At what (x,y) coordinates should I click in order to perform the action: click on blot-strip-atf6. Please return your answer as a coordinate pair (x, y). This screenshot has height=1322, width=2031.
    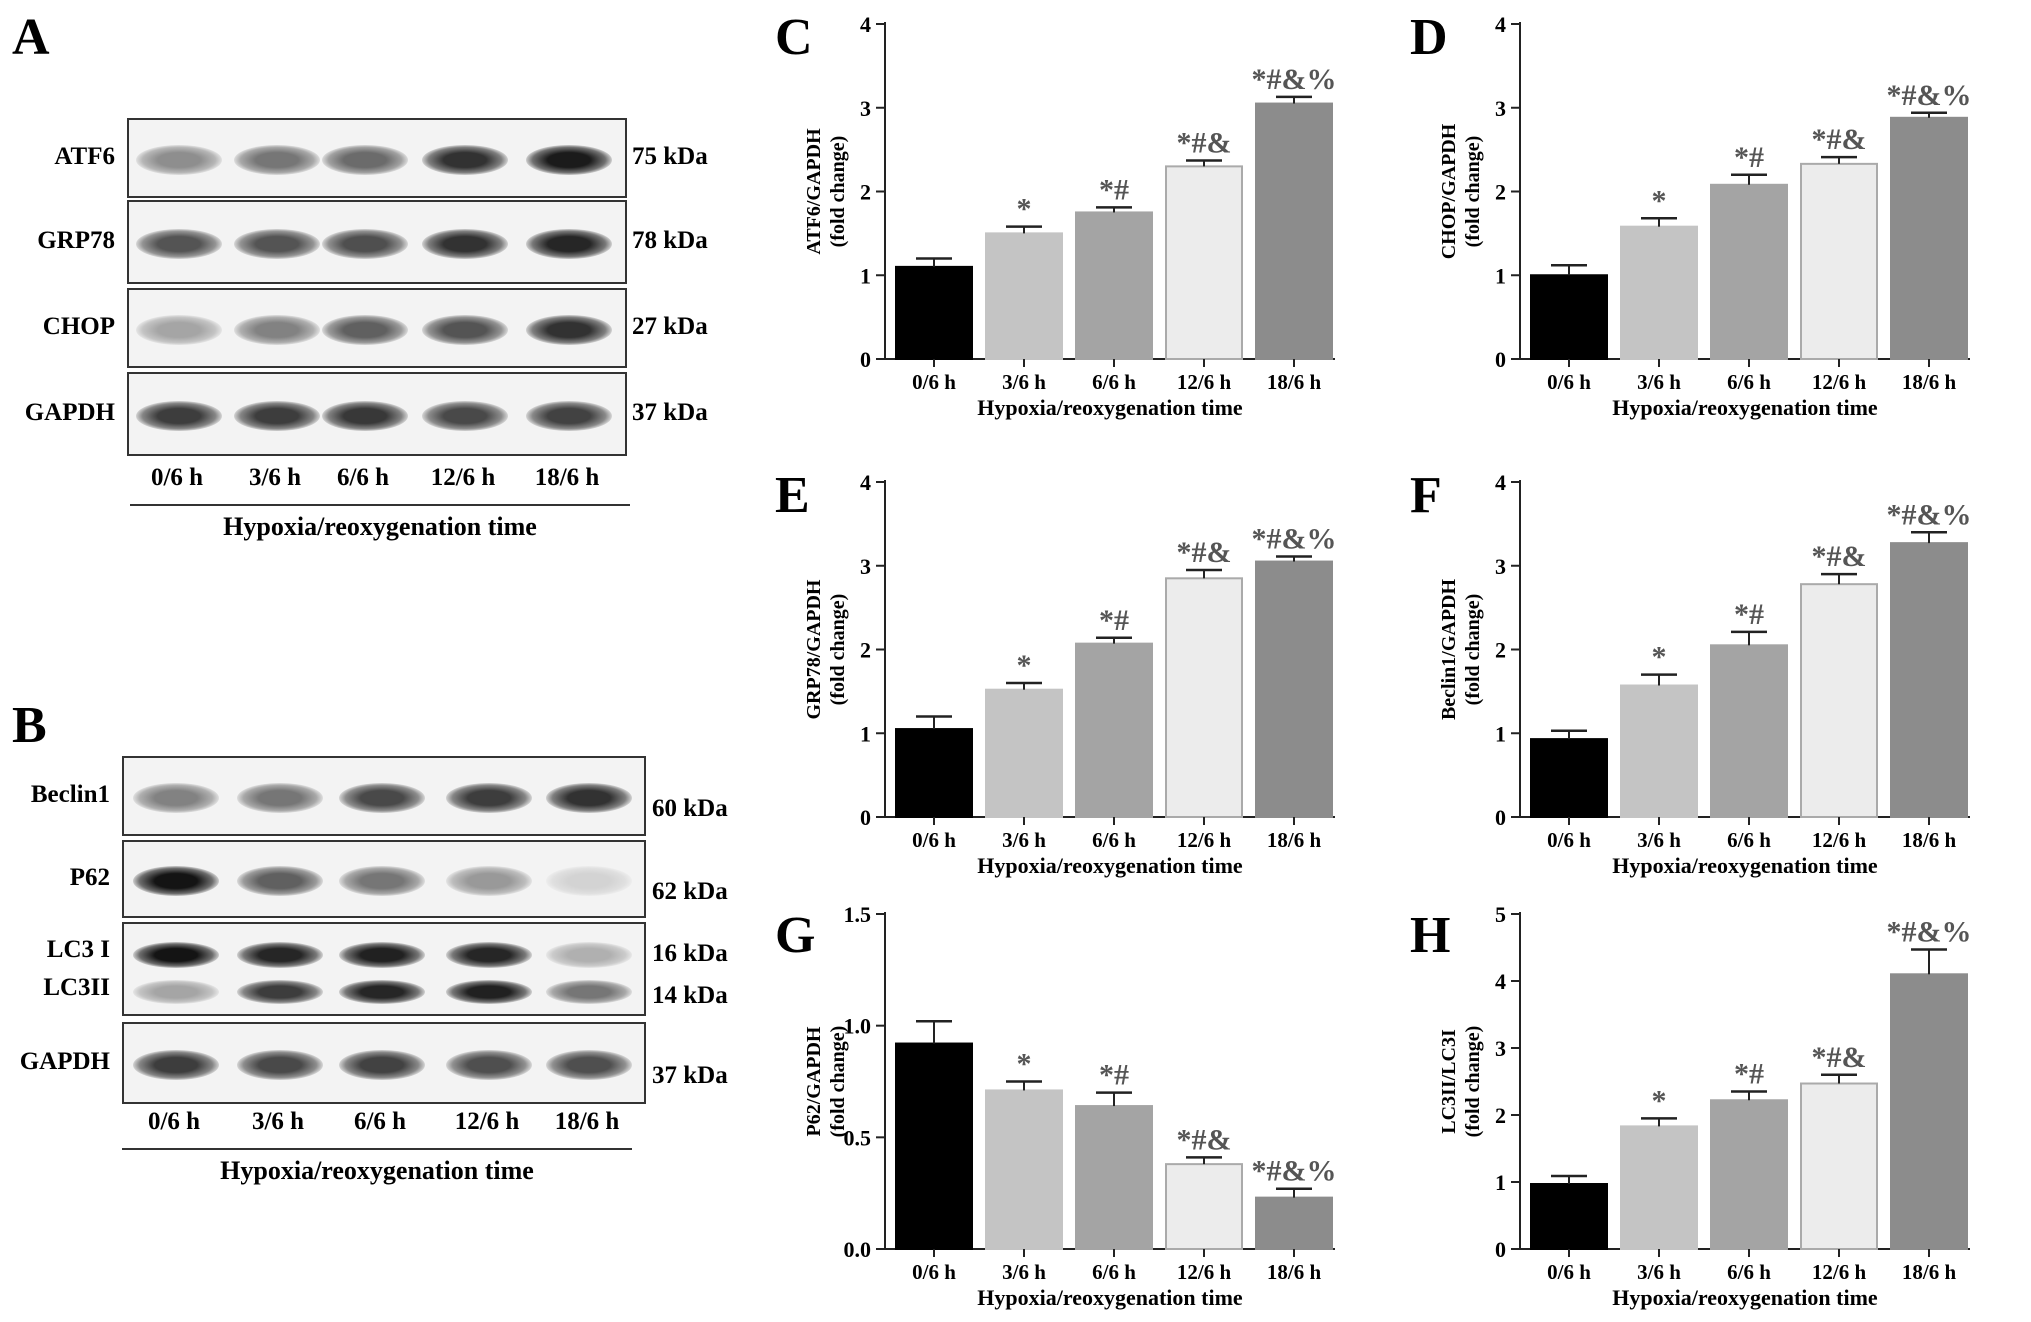
    Looking at the image, I should click on (377, 158).